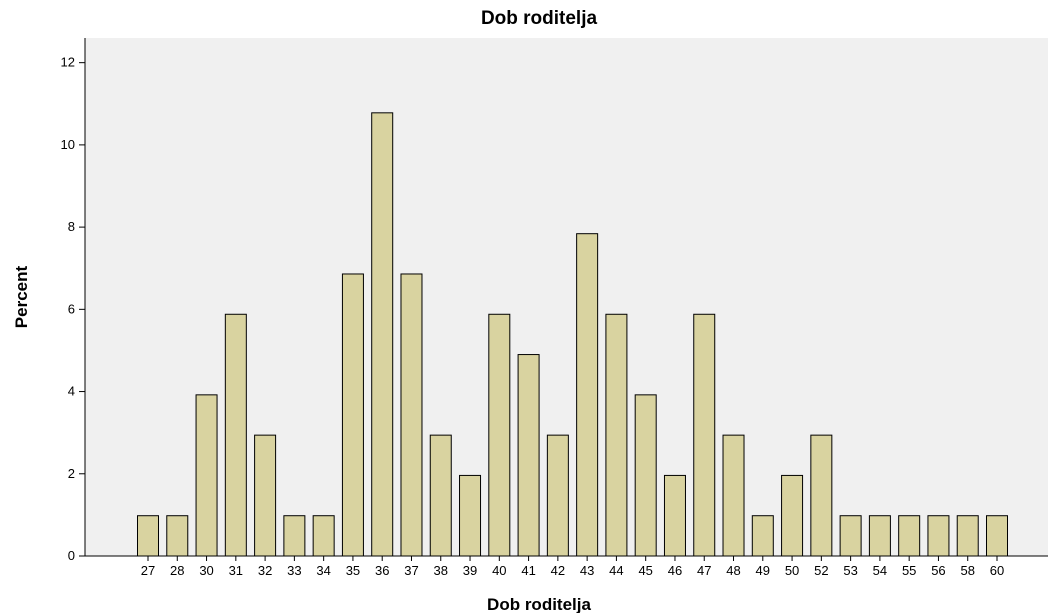  Describe the element at coordinates (528, 570) in the screenshot. I see `x-tick-label: 41` at that location.